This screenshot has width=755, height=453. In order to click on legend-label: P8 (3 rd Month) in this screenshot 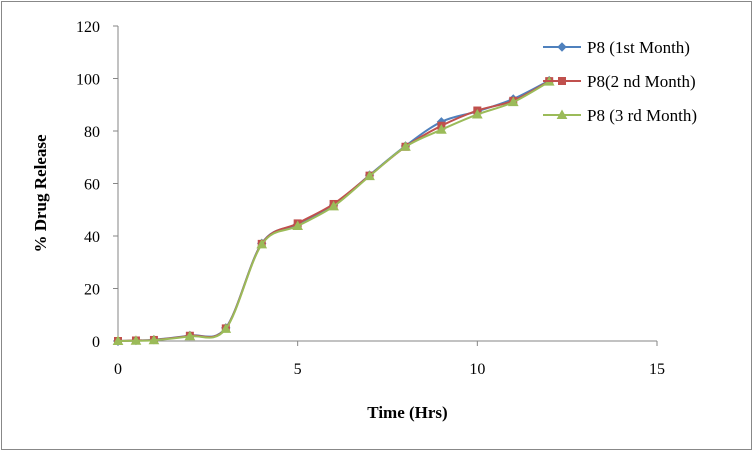, I will do `click(642, 115)`.